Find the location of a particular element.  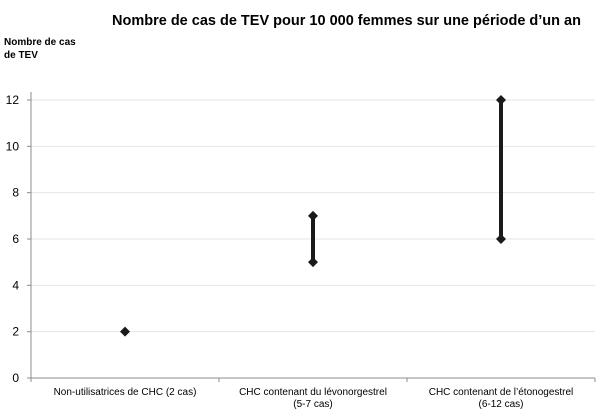

y-axis-label: Nombre de cas de TEV is located at coordinates (40, 49).